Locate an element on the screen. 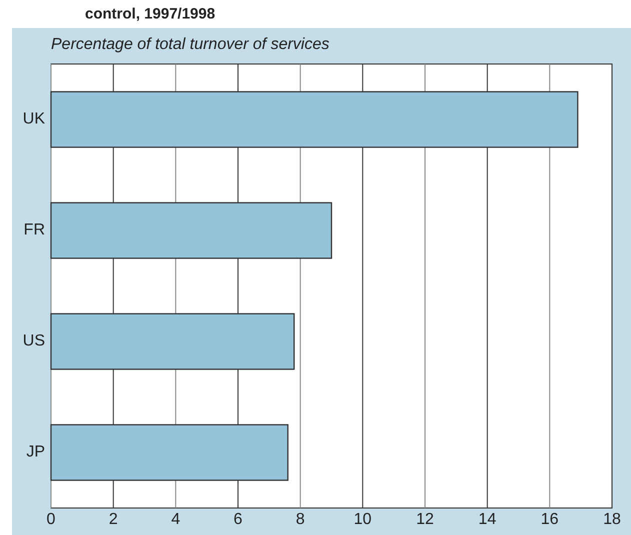 The image size is (631, 535). x-tick-label: 2 is located at coordinates (113, 519).